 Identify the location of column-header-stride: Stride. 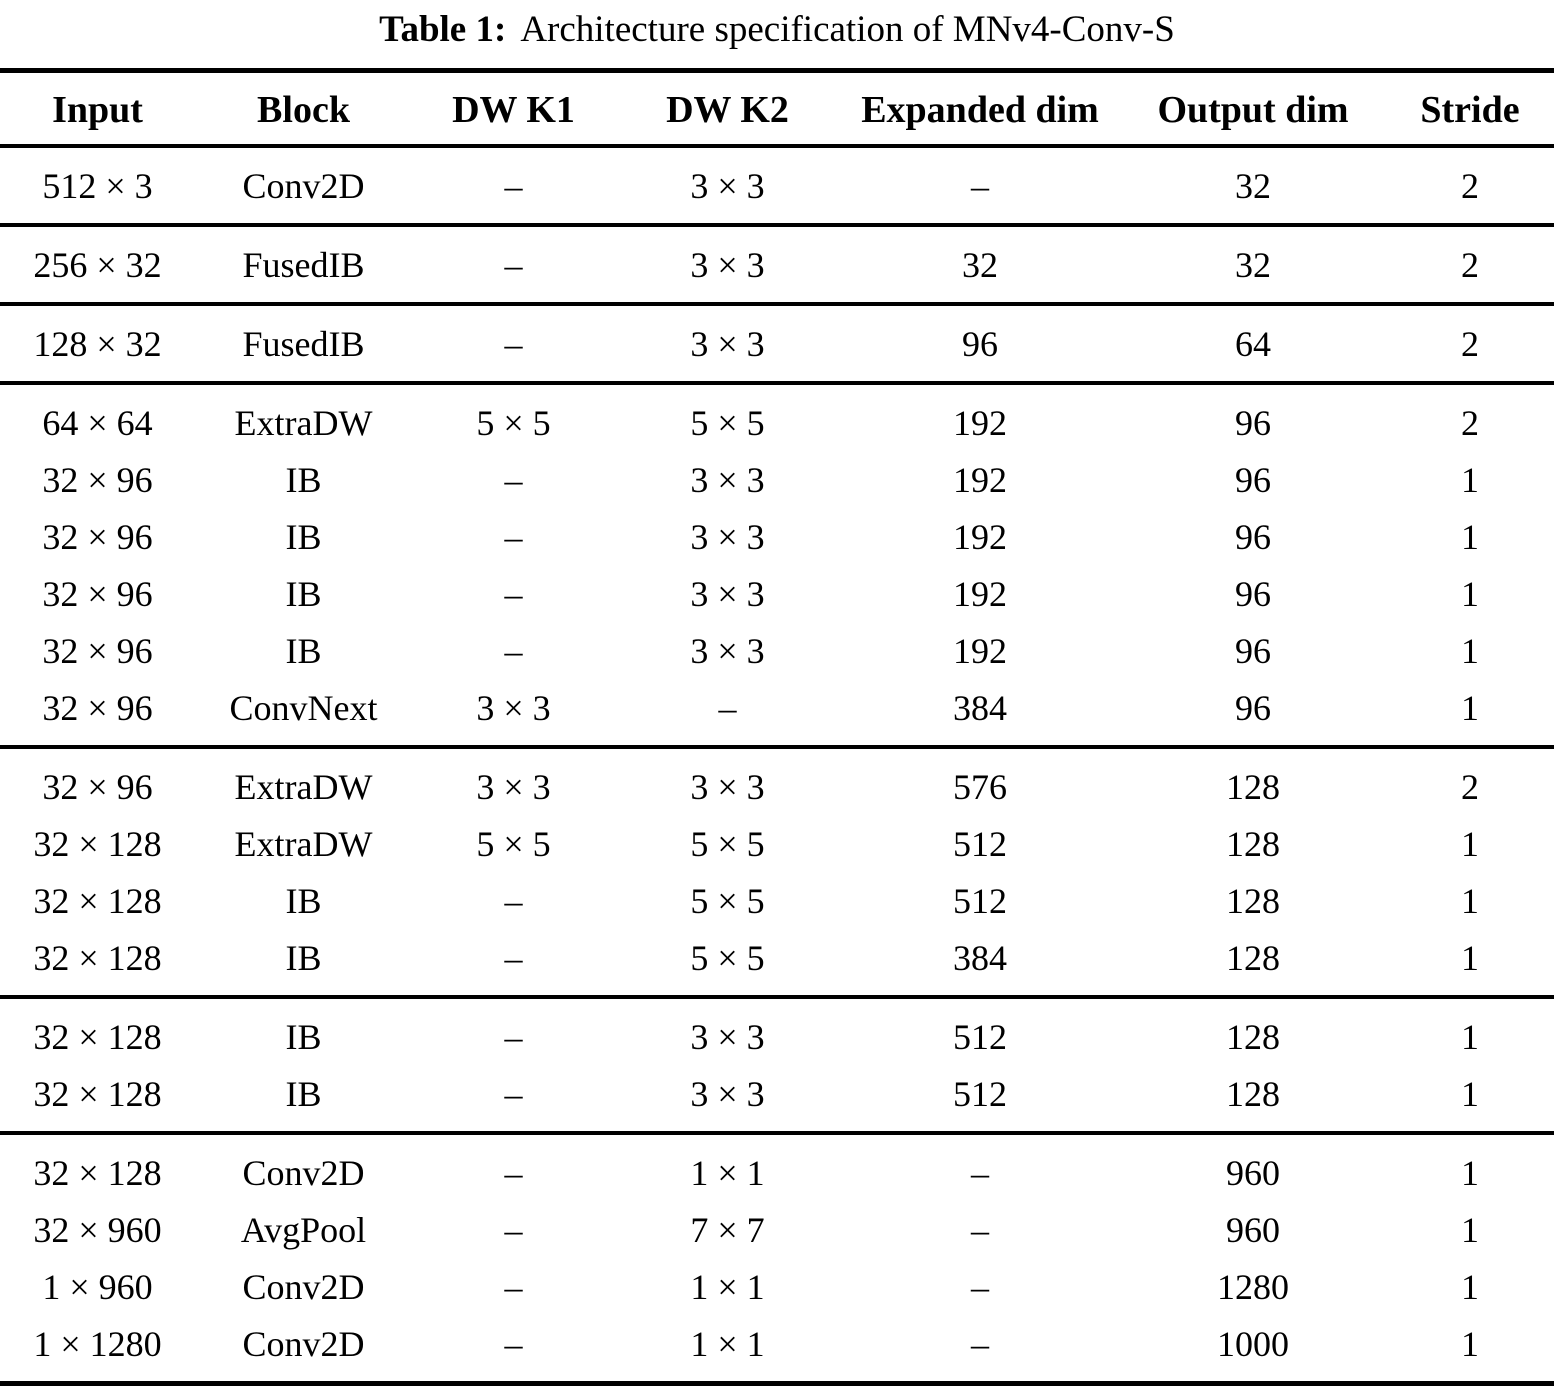
(1470, 109).